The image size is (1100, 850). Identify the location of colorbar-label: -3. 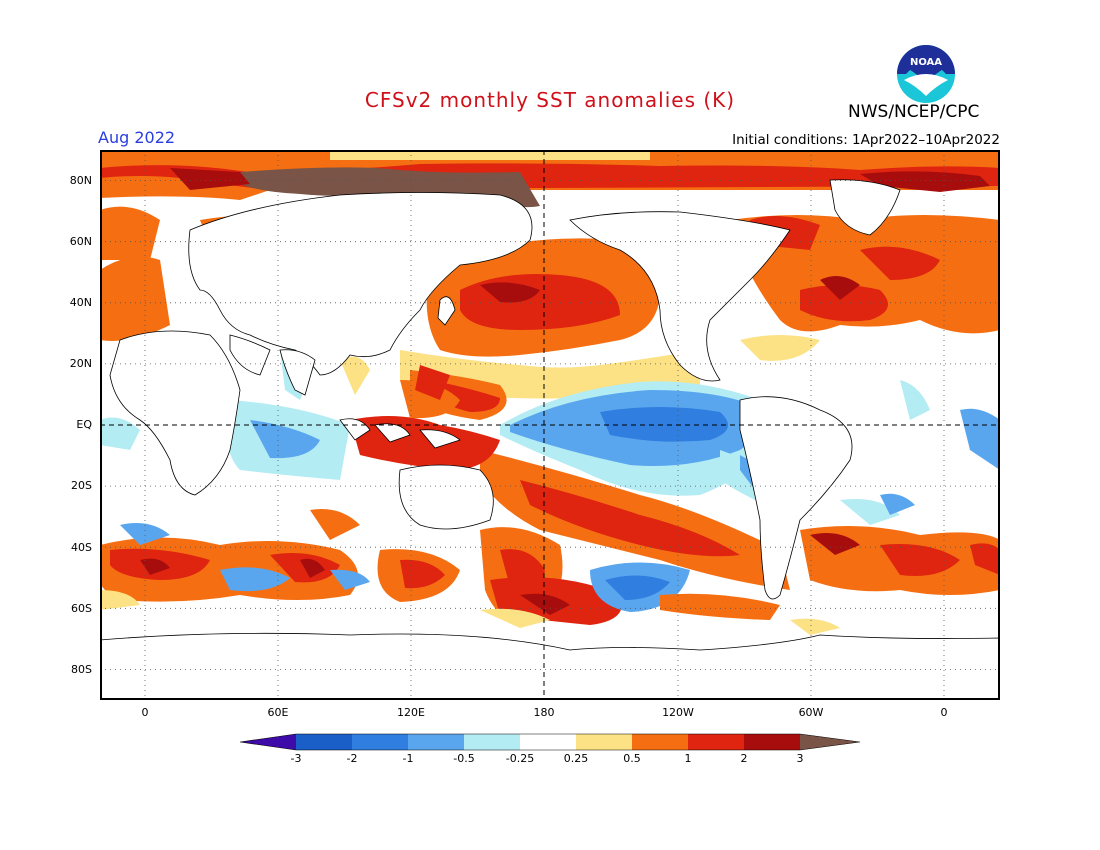
(296, 758).